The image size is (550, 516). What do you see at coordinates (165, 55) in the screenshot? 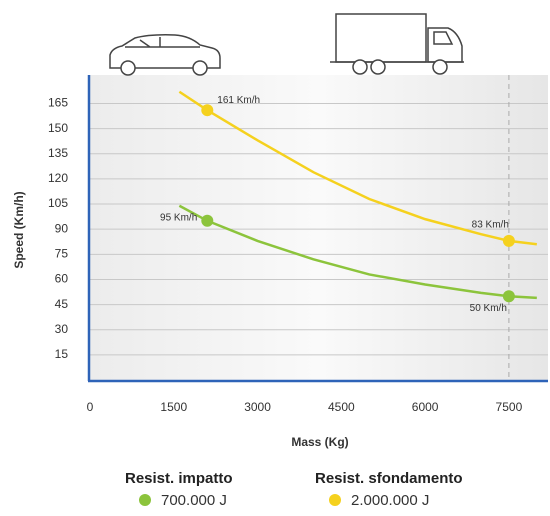
I see `car-icon` at bounding box center [165, 55].